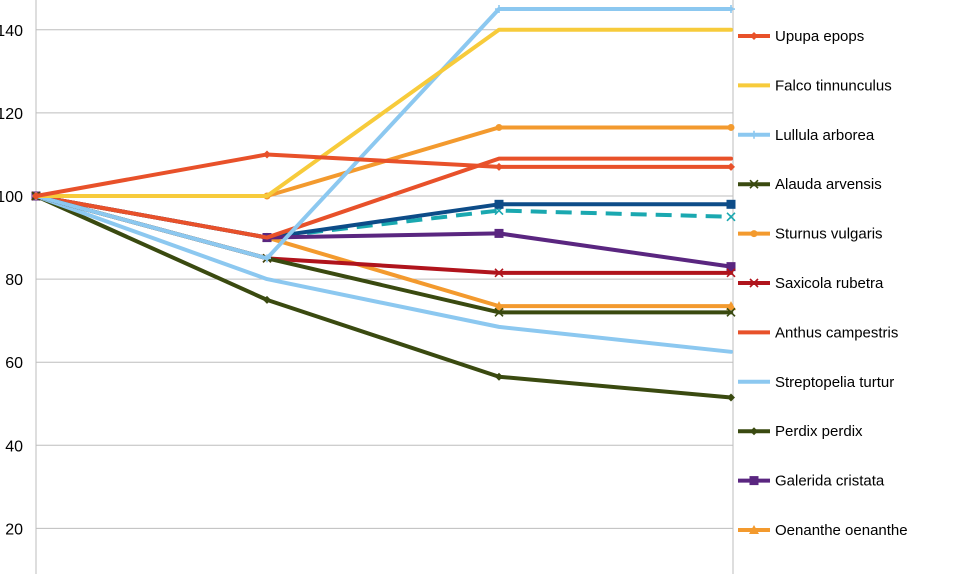 The width and height of the screenshot is (960, 574). I want to click on legend-label-6: Saxicola rubetra, so click(829, 283).